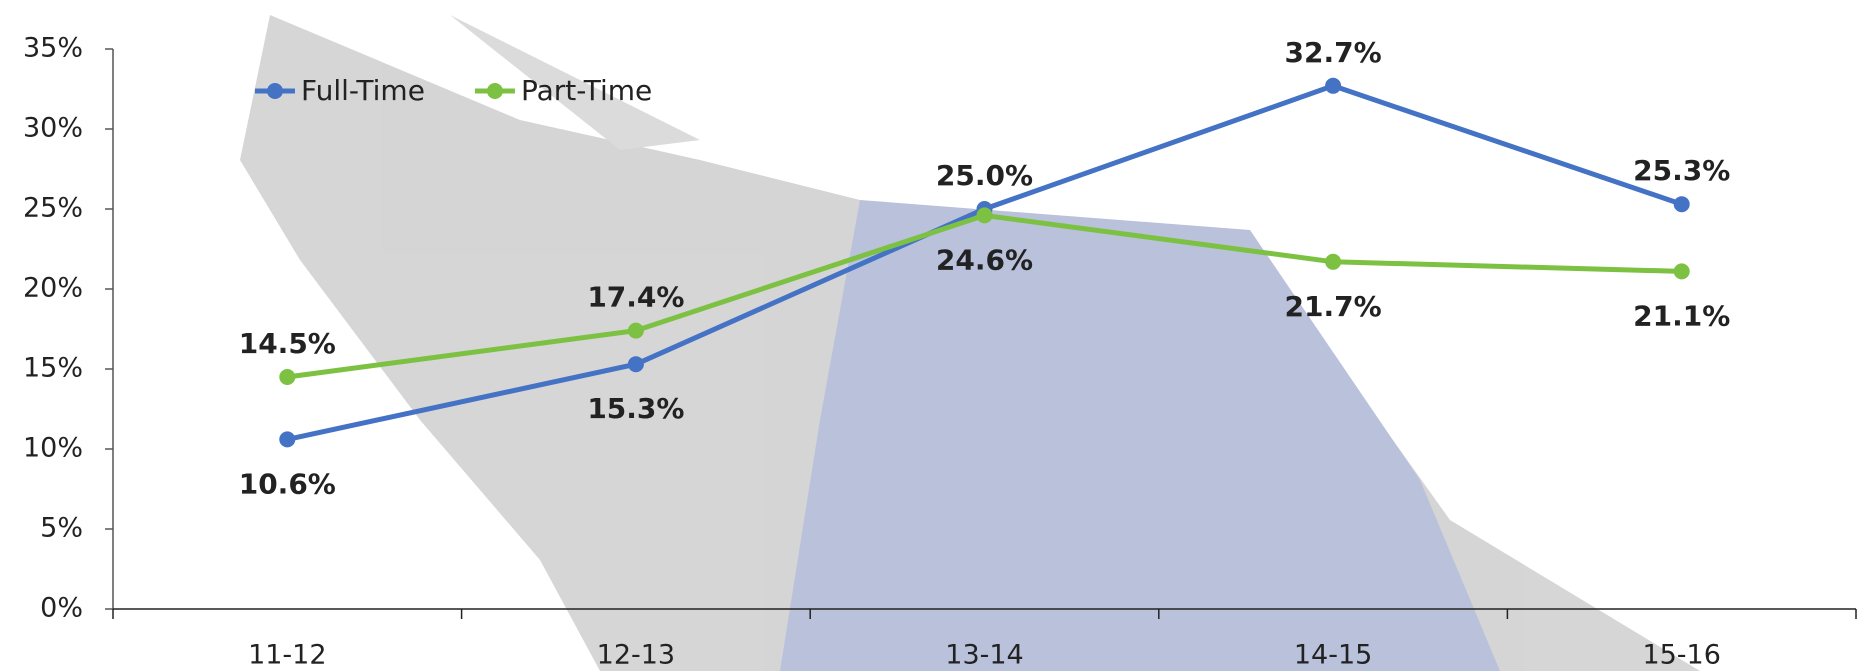  I want to click on data-label: 32.7%, so click(1333, 52).